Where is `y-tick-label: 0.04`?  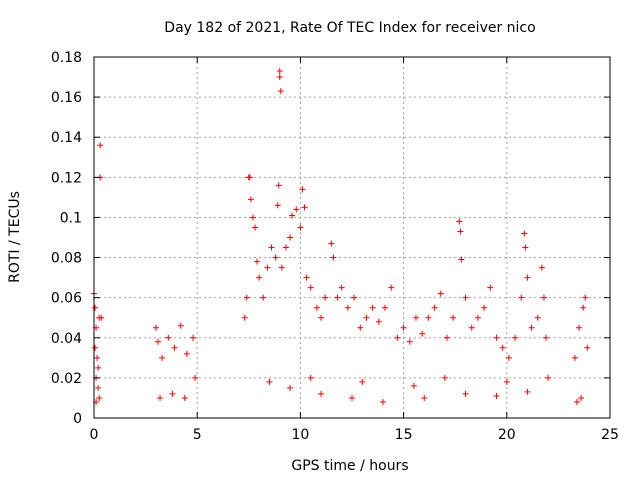
y-tick-label: 0.04 is located at coordinates (66, 339).